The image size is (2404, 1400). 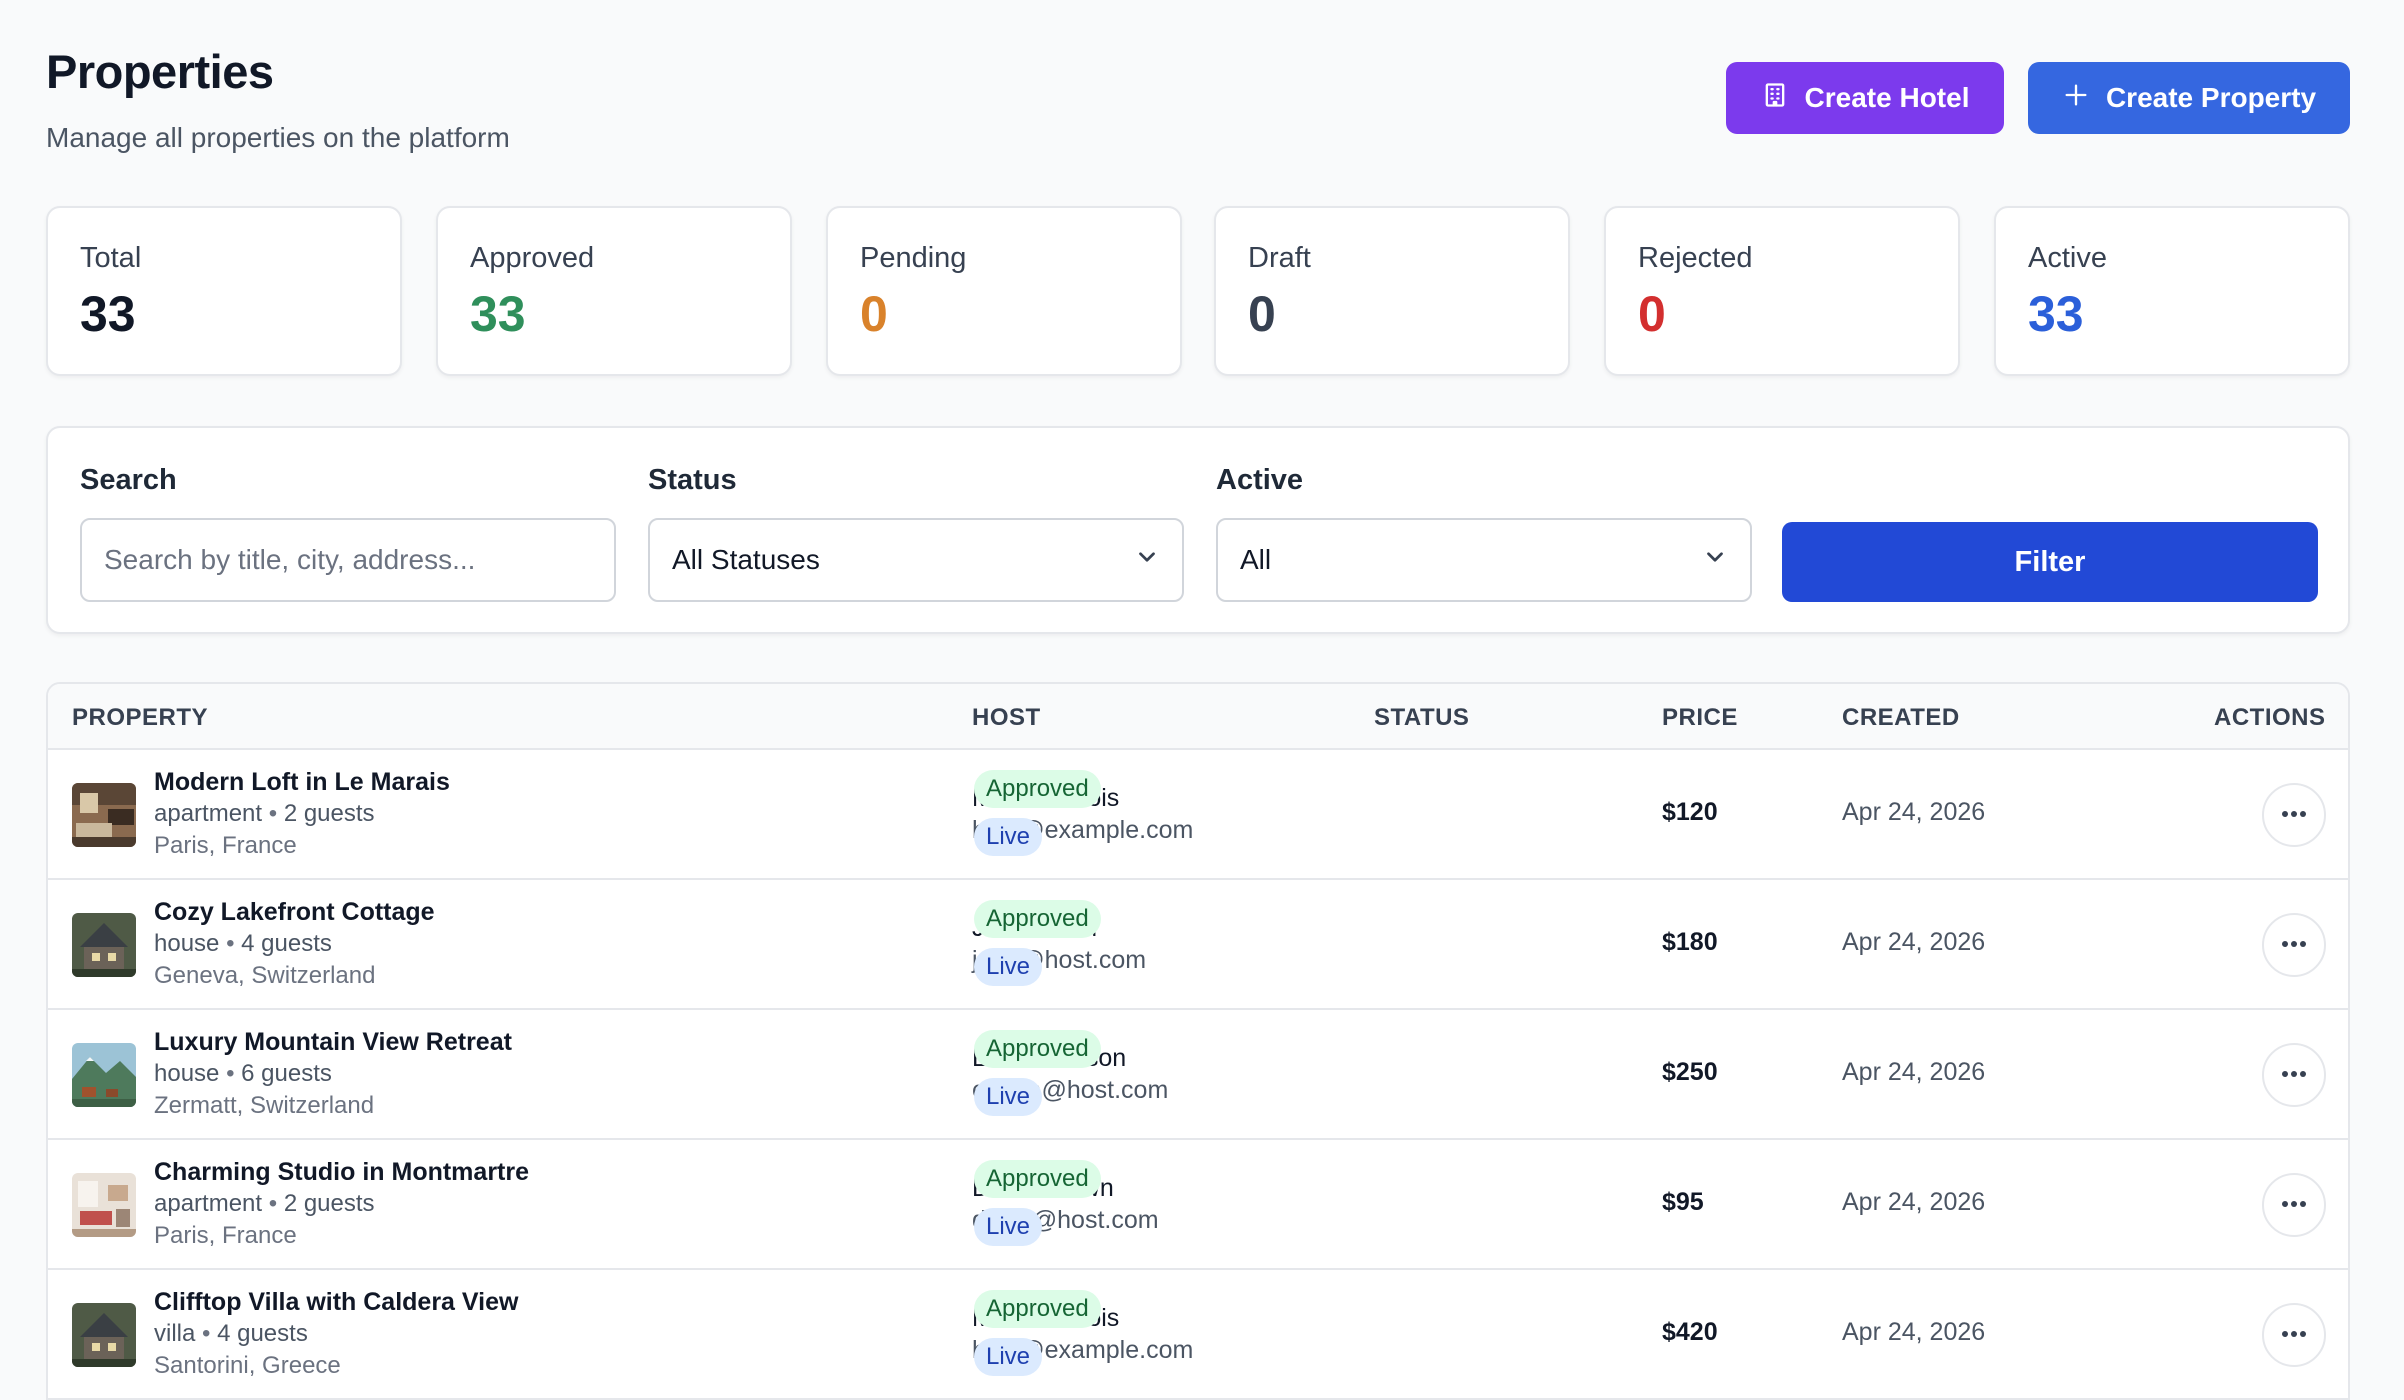 I want to click on property-type: villa, so click(x=175, y=1333).